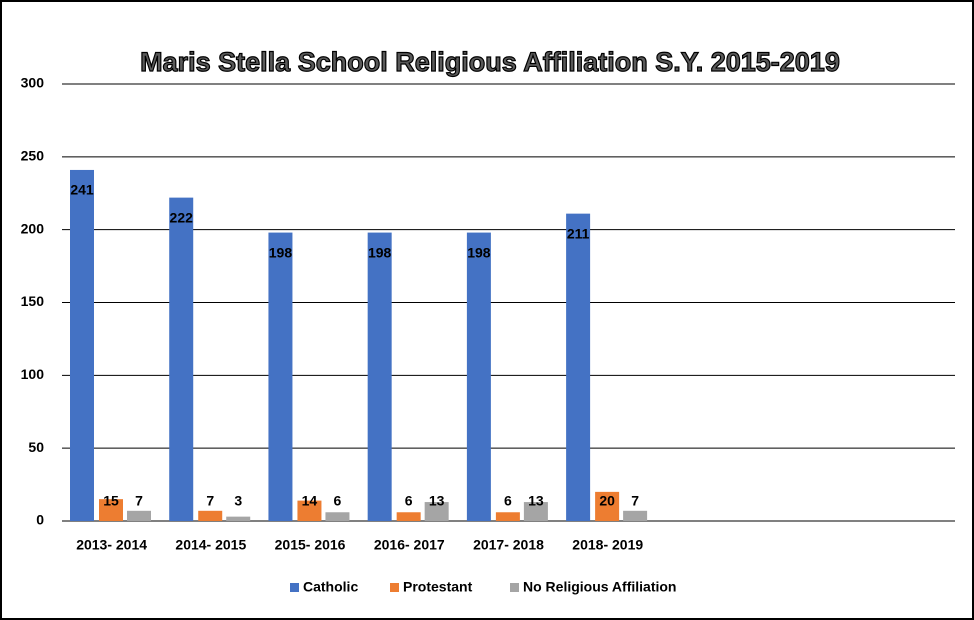 This screenshot has width=974, height=620. I want to click on y-tick-label: 100, so click(33, 374).